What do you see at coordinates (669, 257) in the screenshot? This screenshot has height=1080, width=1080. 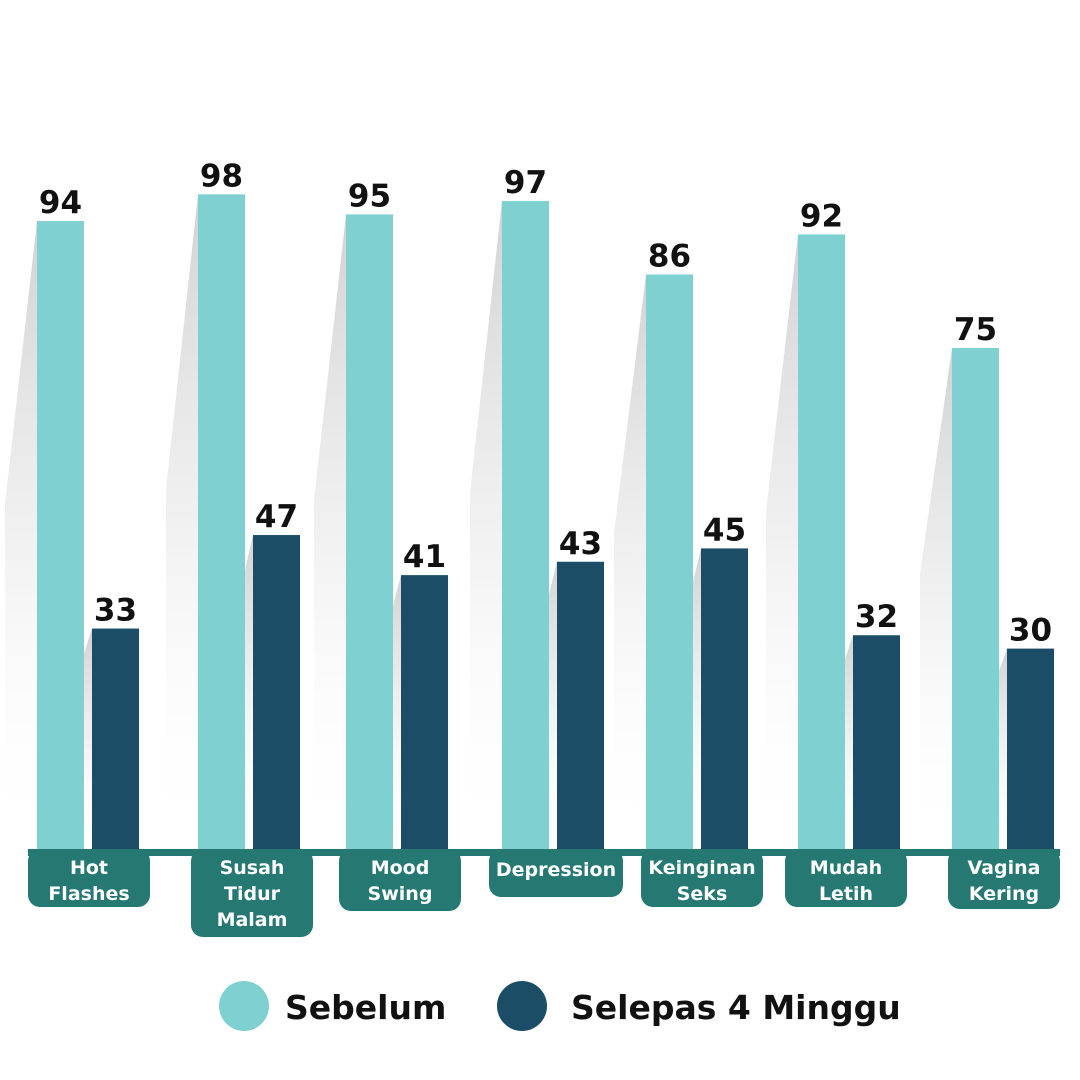 I see `data-label: 86` at bounding box center [669, 257].